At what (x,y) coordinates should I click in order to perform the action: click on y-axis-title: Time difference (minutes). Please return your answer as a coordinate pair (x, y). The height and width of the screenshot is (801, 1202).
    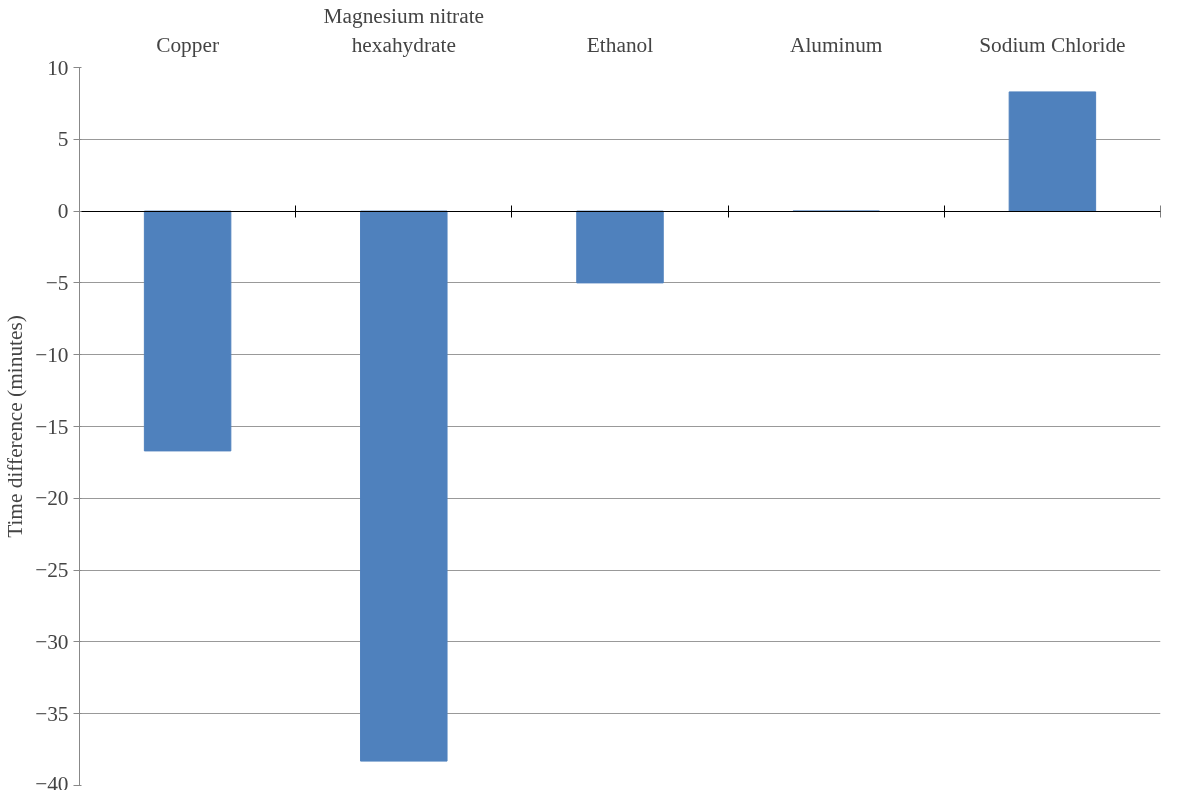
    Looking at the image, I should click on (15, 426).